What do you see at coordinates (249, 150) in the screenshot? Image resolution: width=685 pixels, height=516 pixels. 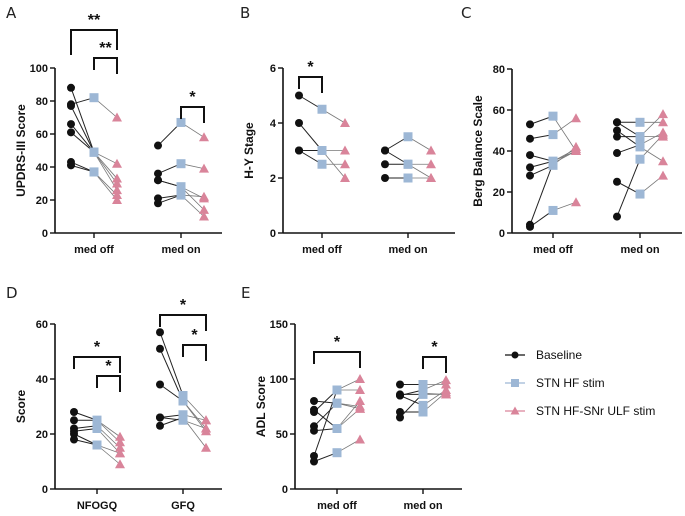 I see `y-axis-title: H-Y Stage` at bounding box center [249, 150].